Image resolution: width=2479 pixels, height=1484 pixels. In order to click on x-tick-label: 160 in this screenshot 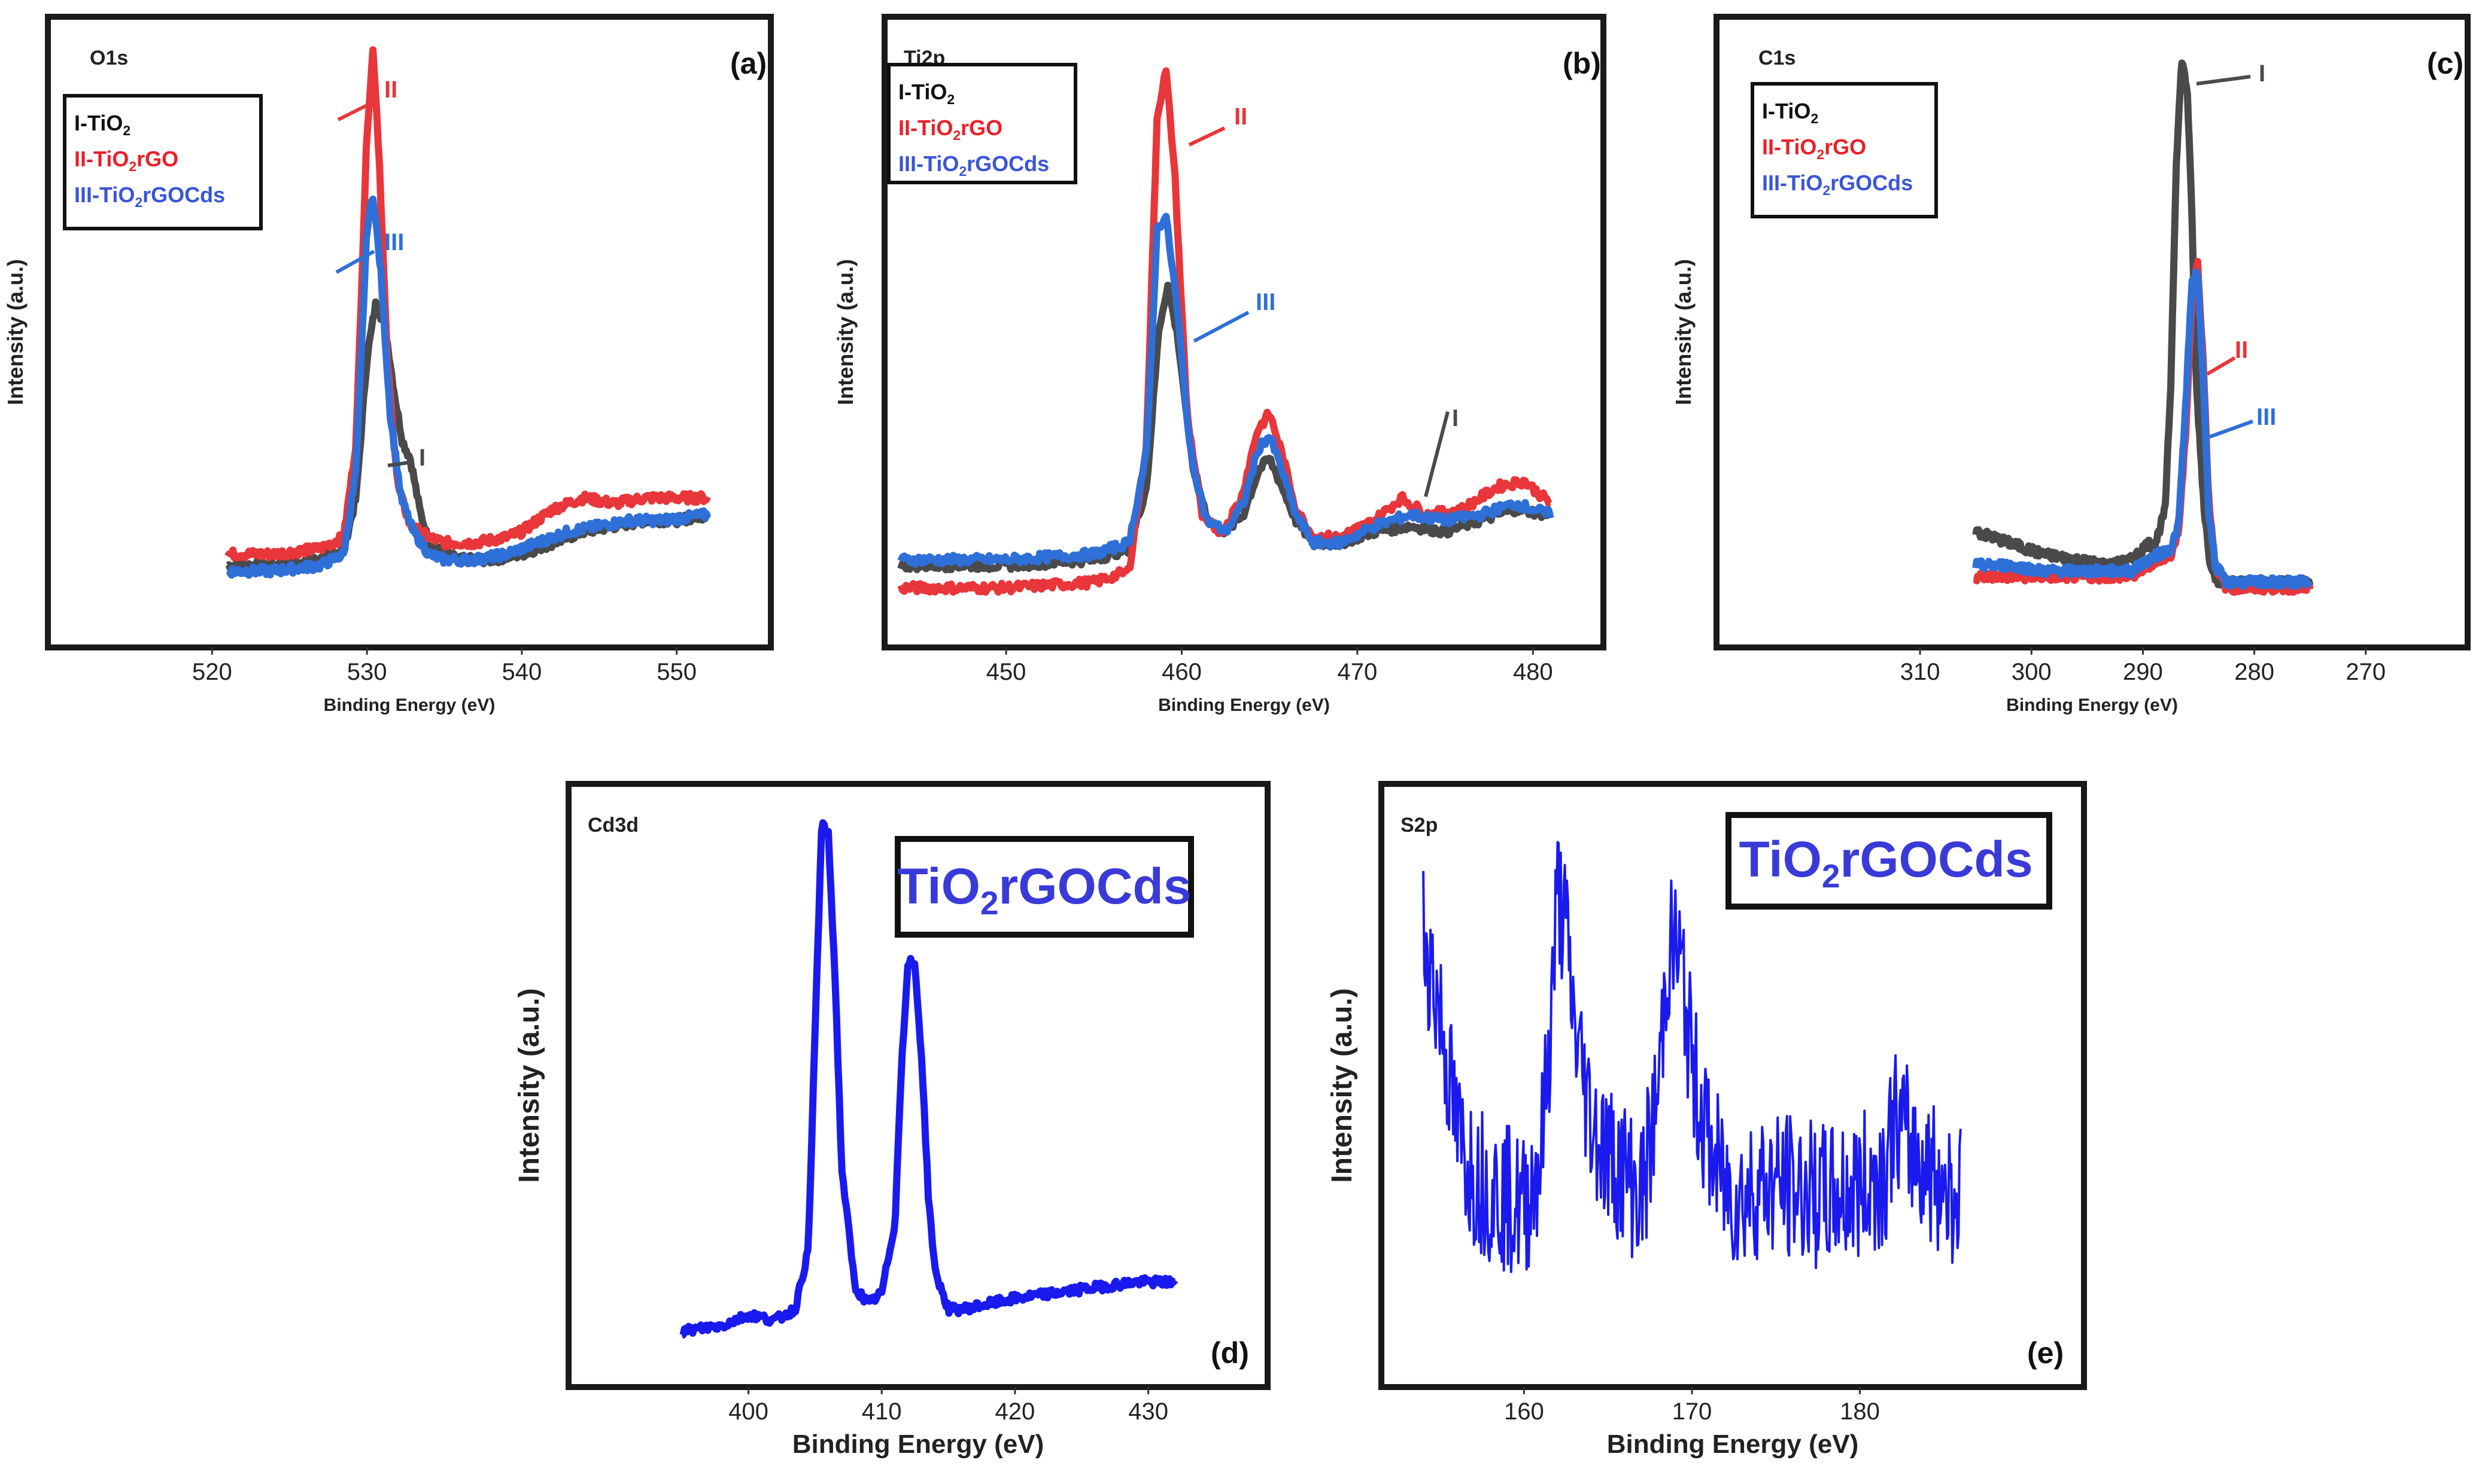, I will do `click(1524, 1411)`.